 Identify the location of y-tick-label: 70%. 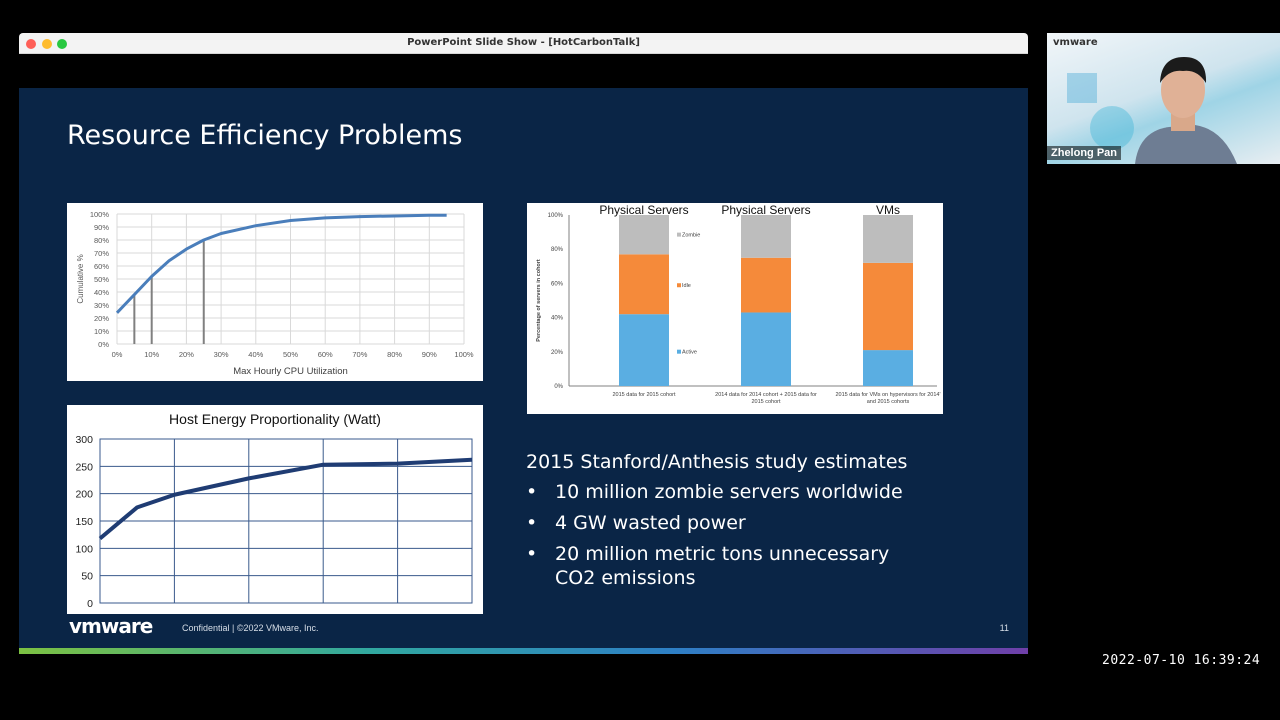
(101, 253).